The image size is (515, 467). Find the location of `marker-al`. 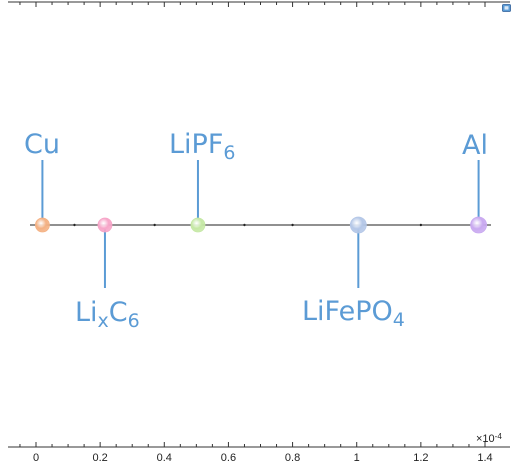

marker-al is located at coordinates (478, 225).